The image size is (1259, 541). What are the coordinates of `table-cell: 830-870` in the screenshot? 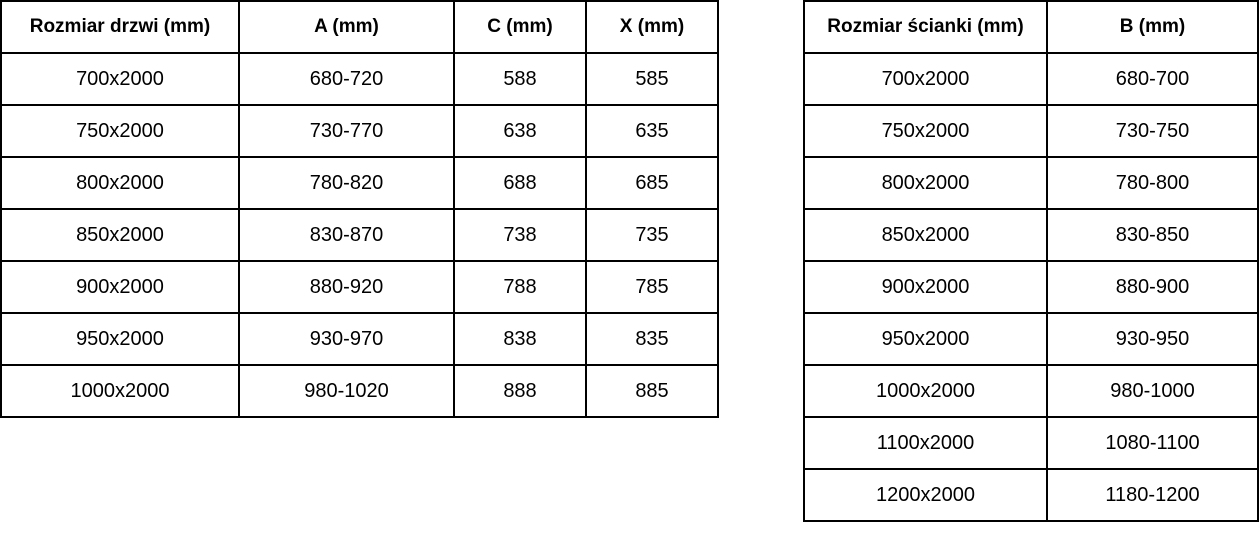 It's located at (346, 235).